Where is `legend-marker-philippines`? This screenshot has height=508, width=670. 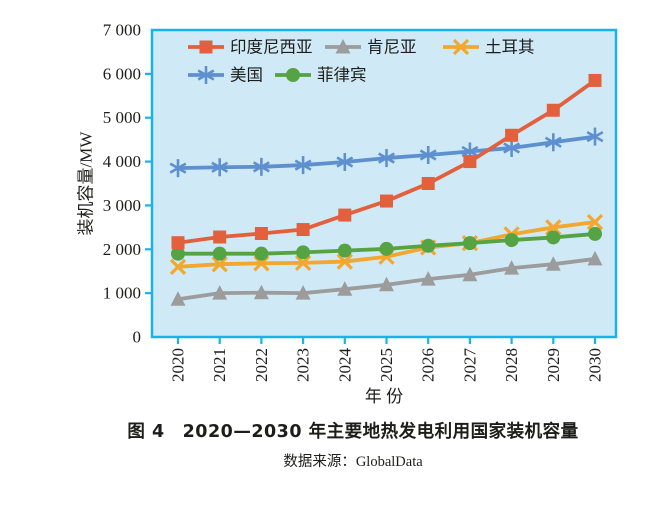 legend-marker-philippines is located at coordinates (293, 75).